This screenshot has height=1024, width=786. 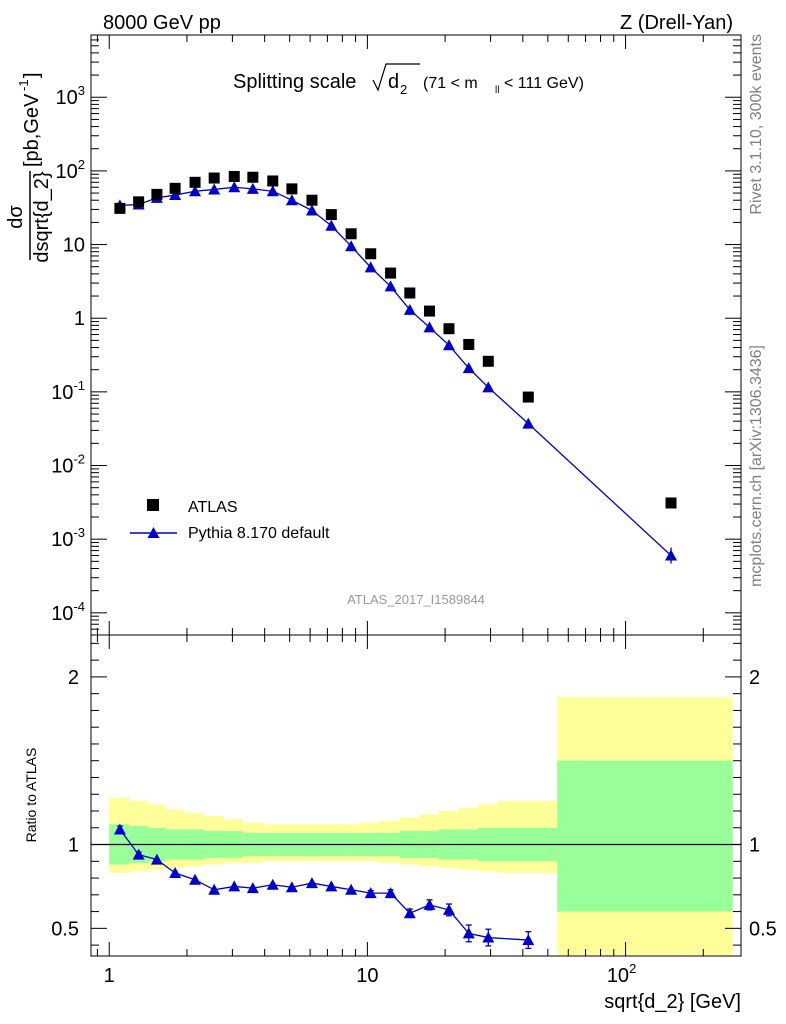 I want to click on ratio-ytick-label-right: 1, so click(x=754, y=846).